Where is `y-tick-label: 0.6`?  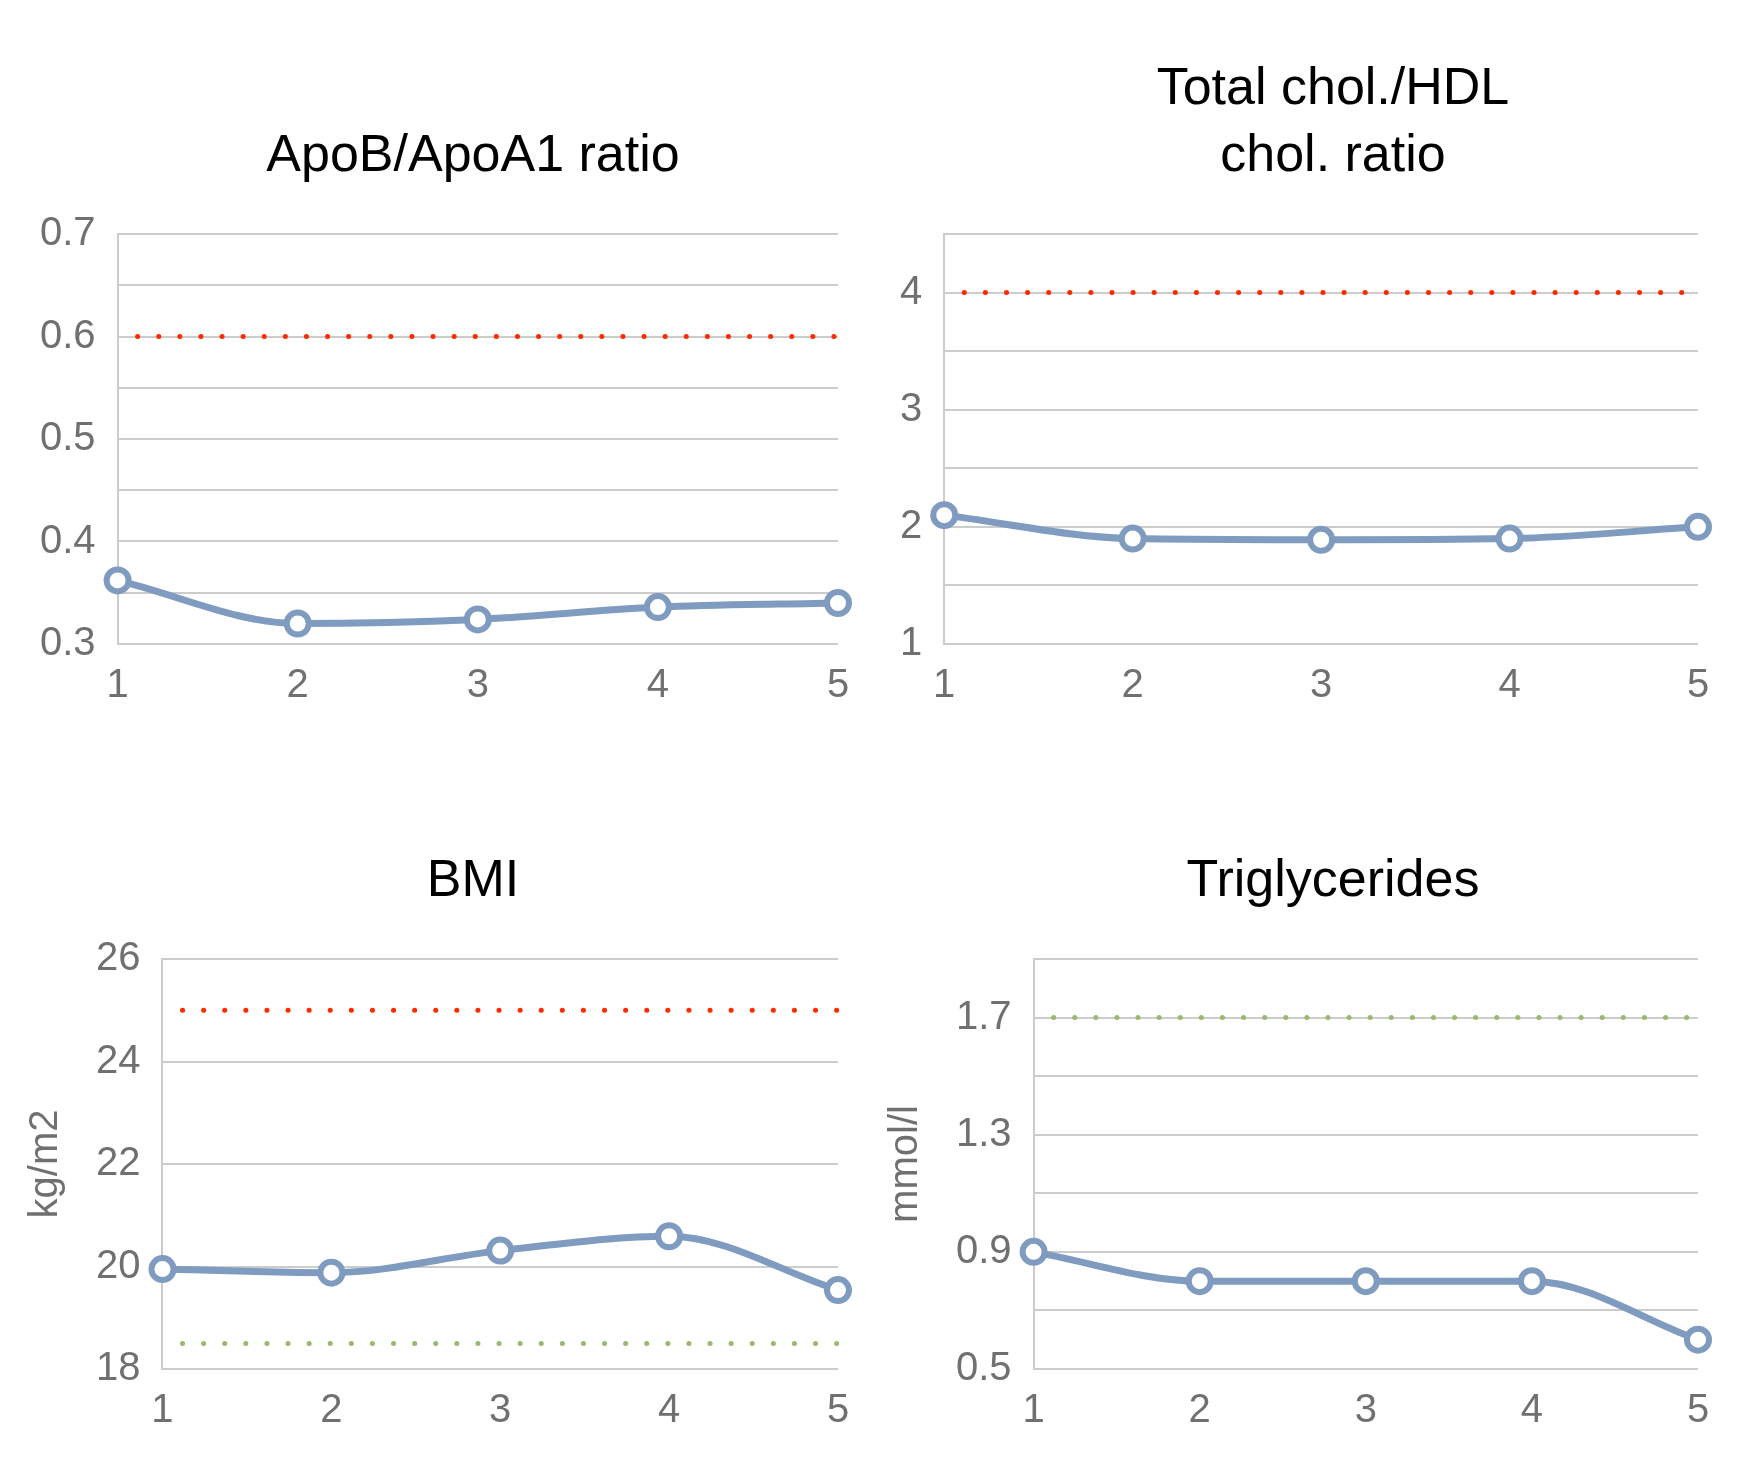
y-tick-label: 0.6 is located at coordinates (68, 333).